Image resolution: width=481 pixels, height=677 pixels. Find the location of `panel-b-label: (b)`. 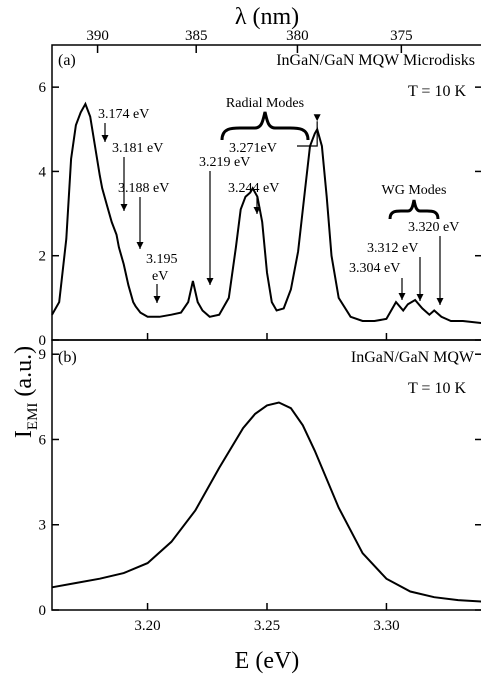

panel-b-label: (b) is located at coordinates (67, 357).